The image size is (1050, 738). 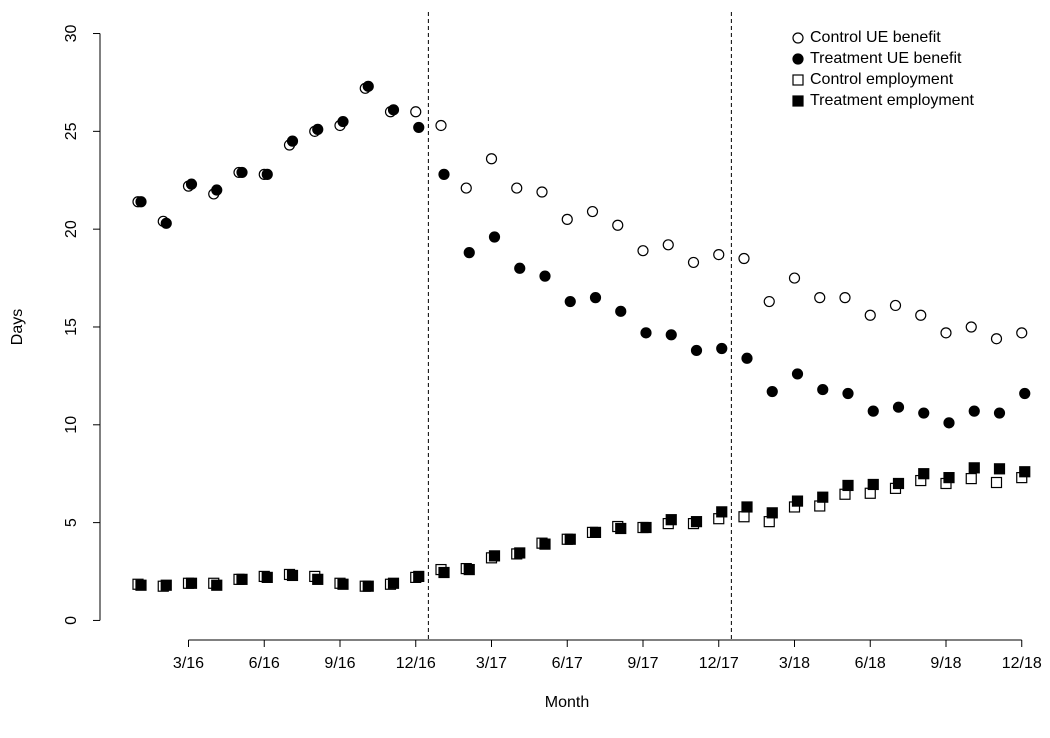 I want to click on legend-label: Control employment, so click(x=882, y=79).